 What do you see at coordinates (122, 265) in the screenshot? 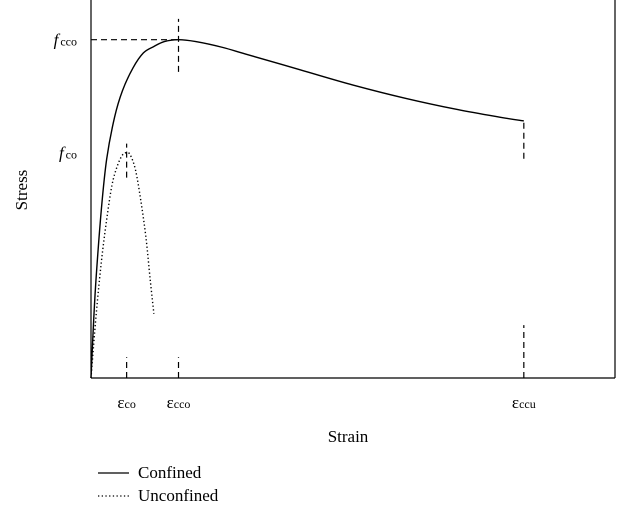
I see `series-line-unconfined` at bounding box center [122, 265].